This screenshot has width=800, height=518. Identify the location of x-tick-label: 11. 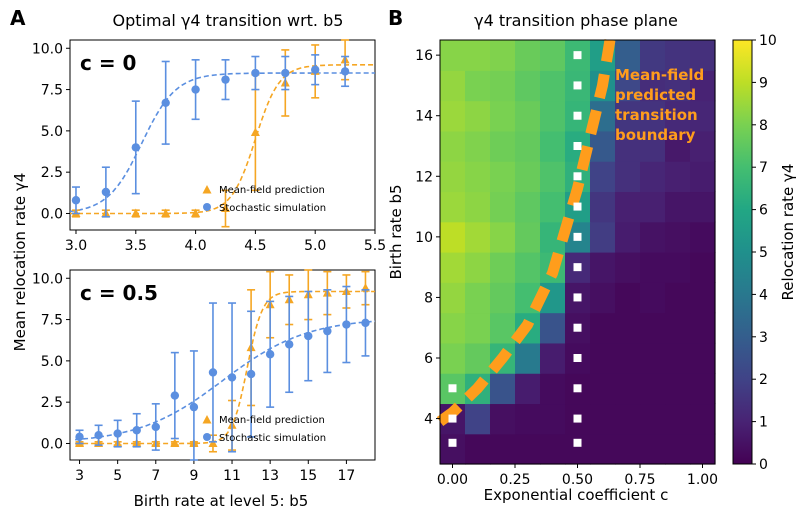
(232, 476).